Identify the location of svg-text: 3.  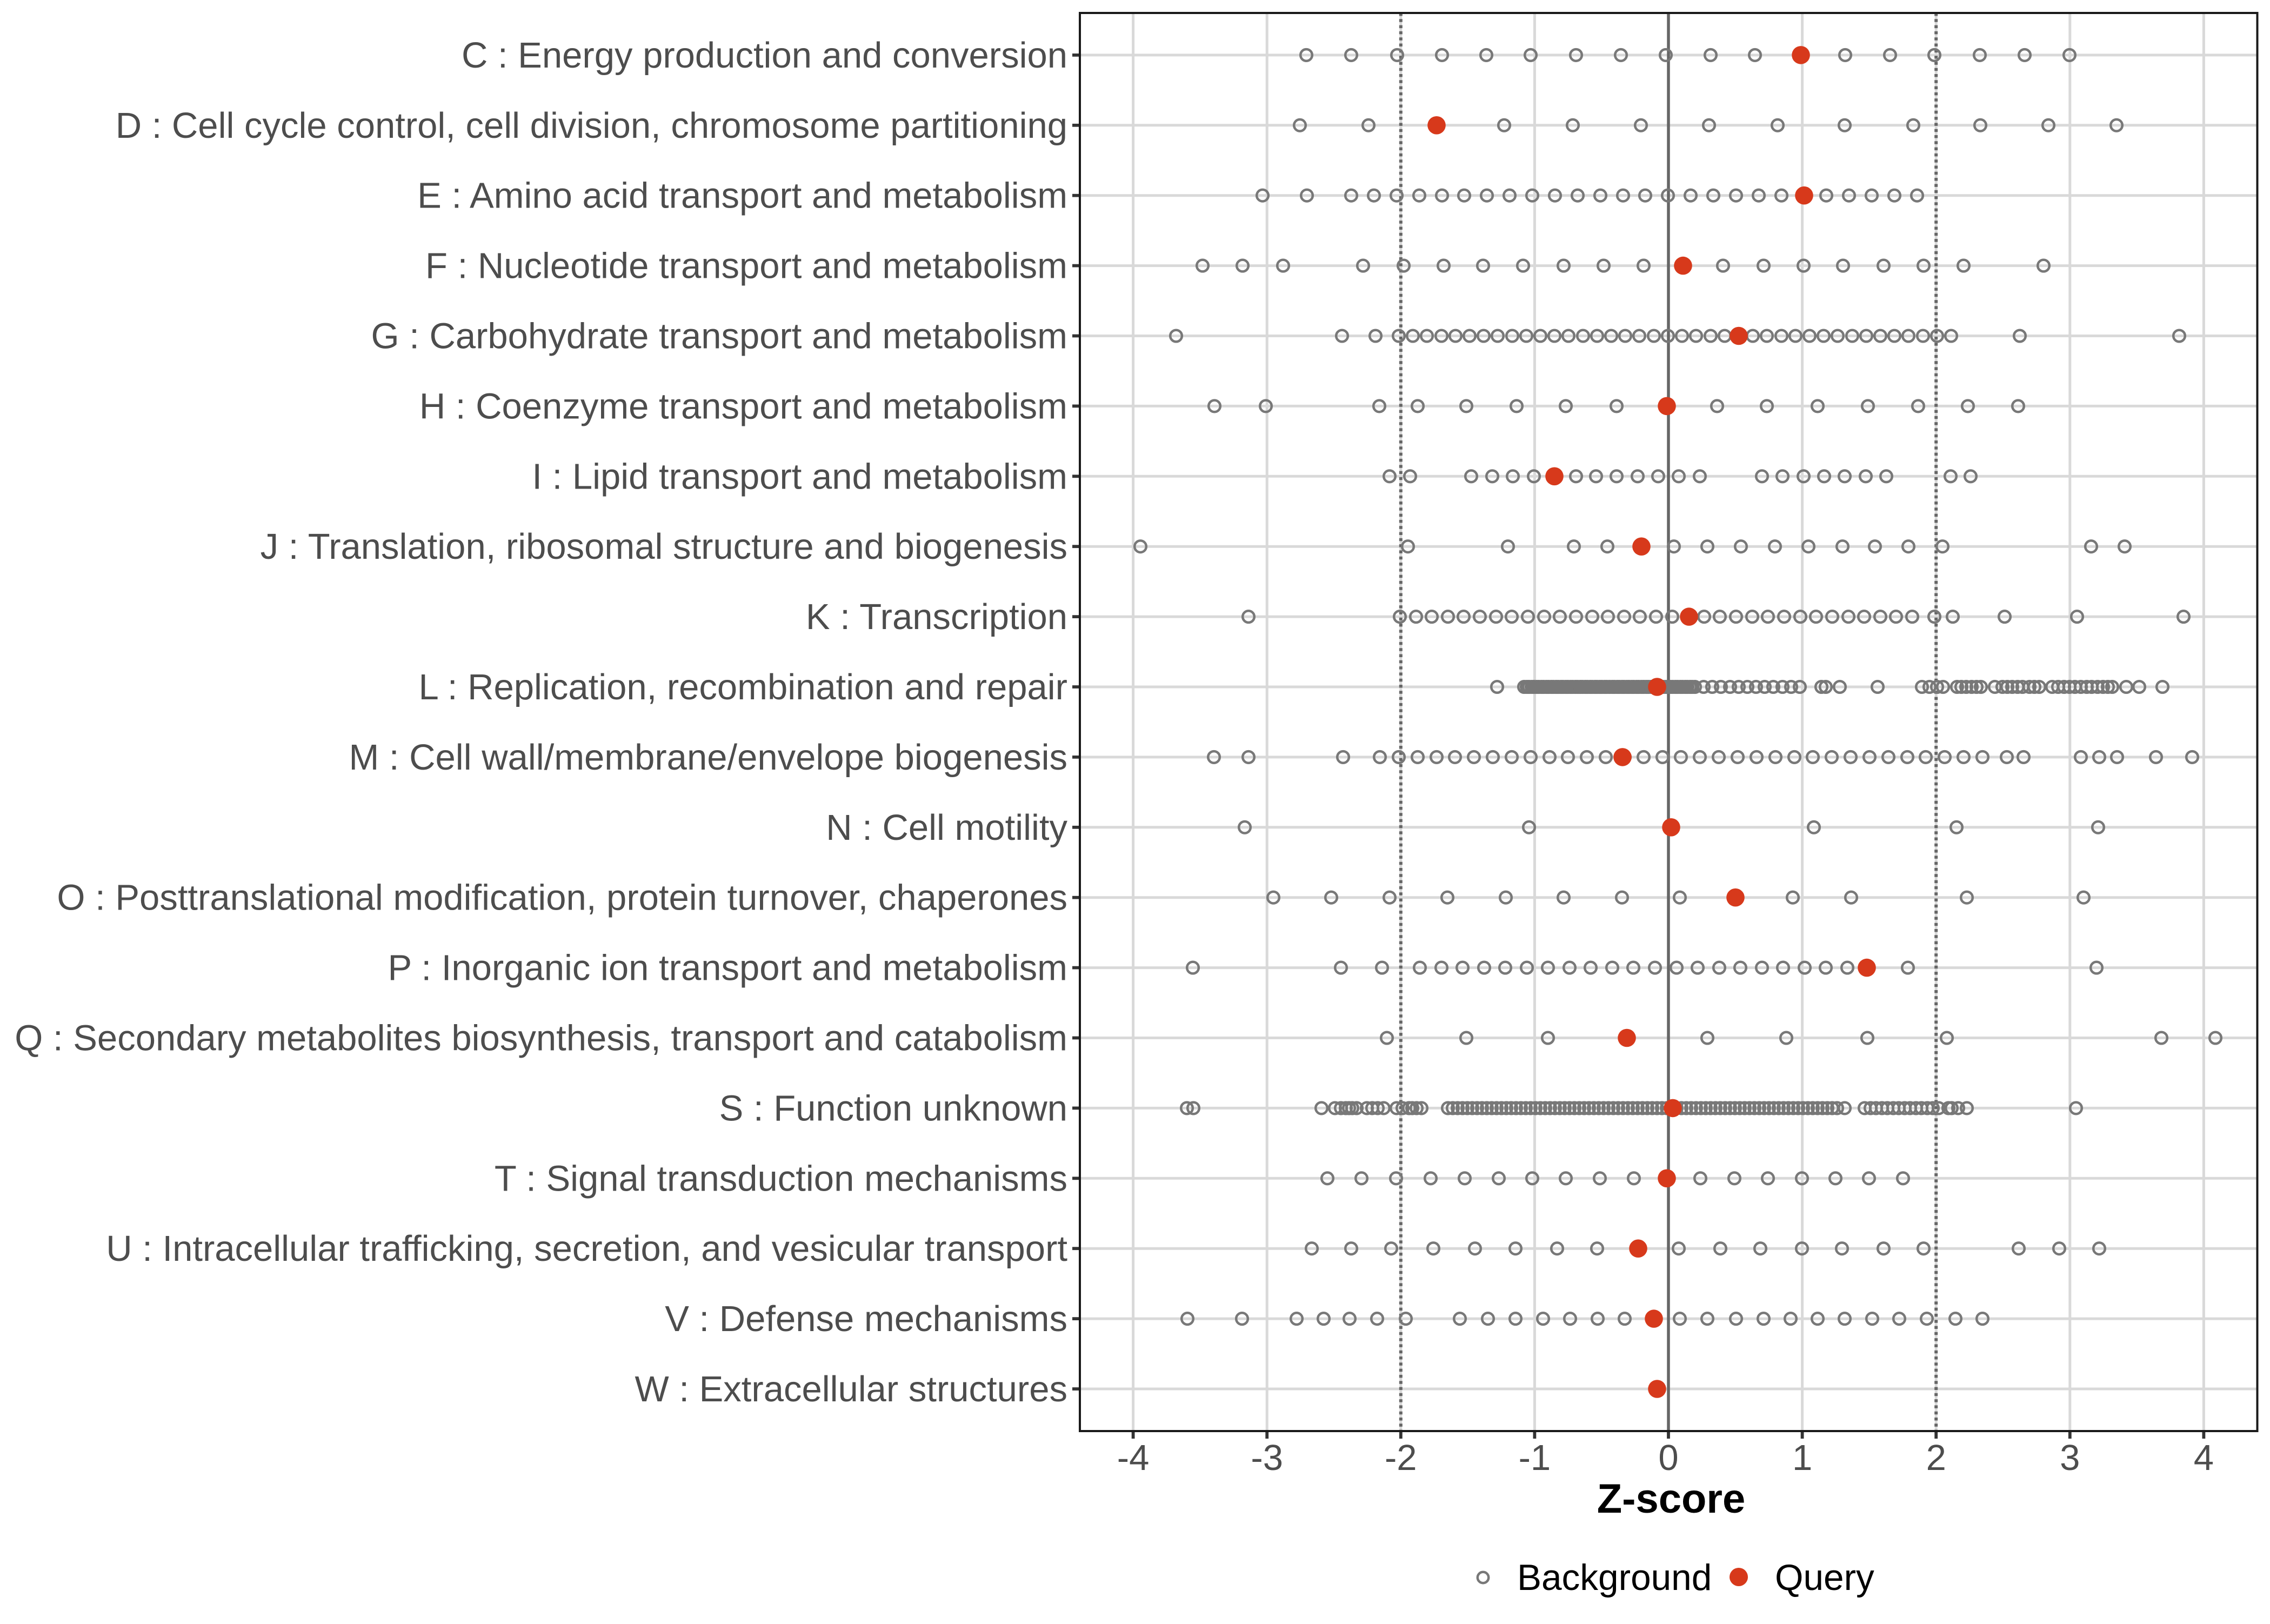
(2070, 1458).